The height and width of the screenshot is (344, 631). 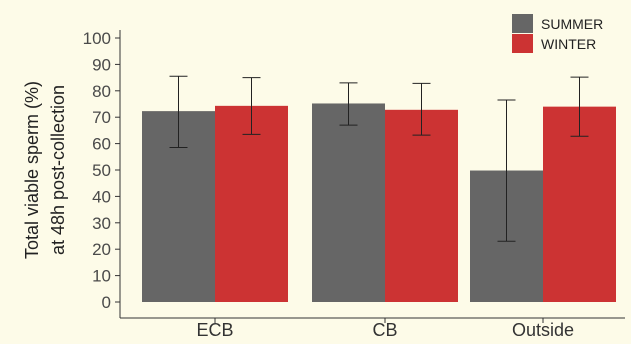 I want to click on y-tick-label: 60, so click(x=101, y=144).